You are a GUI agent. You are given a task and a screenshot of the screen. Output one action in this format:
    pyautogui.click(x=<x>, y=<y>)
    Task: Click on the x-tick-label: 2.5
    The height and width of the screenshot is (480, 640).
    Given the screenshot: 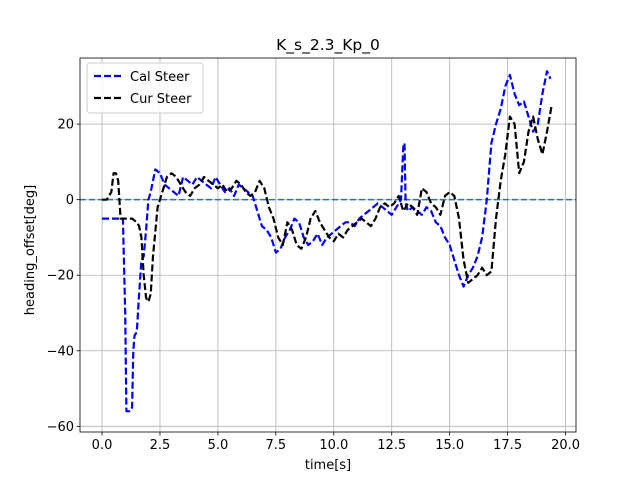 What is the action you would take?
    pyautogui.click(x=160, y=445)
    